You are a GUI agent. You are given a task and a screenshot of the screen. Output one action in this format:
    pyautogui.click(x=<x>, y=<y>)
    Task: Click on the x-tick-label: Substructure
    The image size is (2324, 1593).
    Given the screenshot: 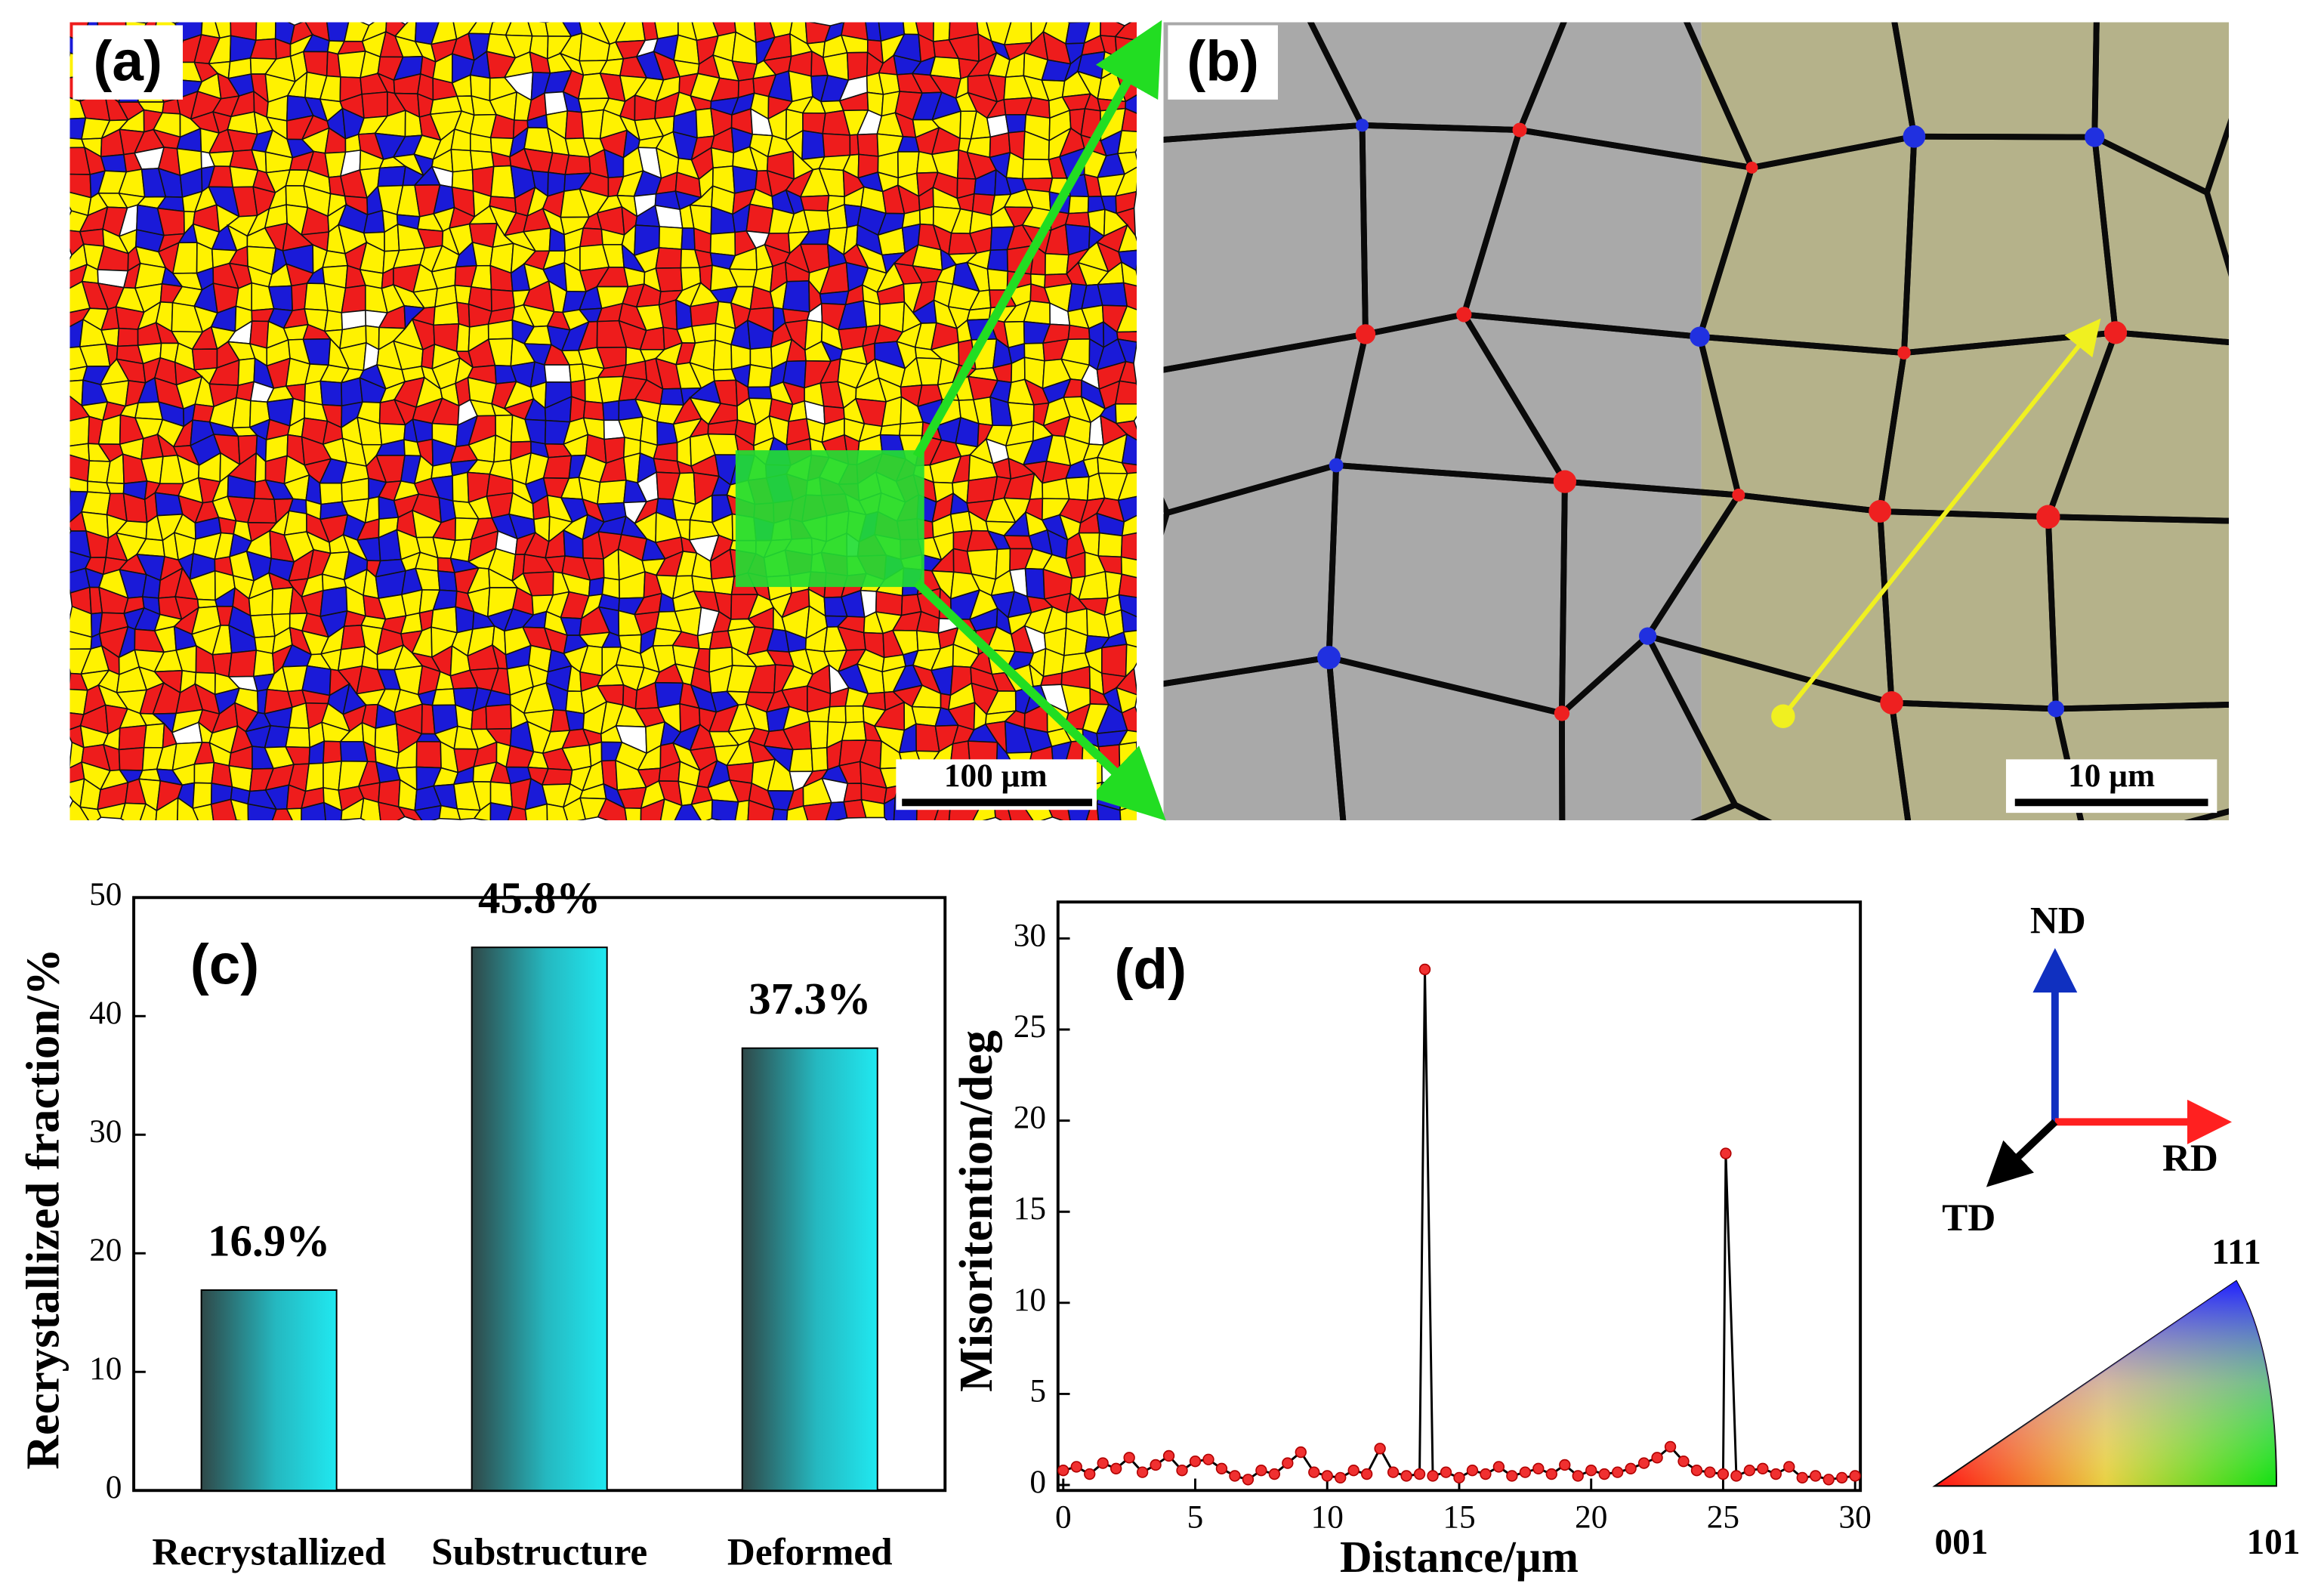 What is the action you would take?
    pyautogui.click(x=539, y=1552)
    